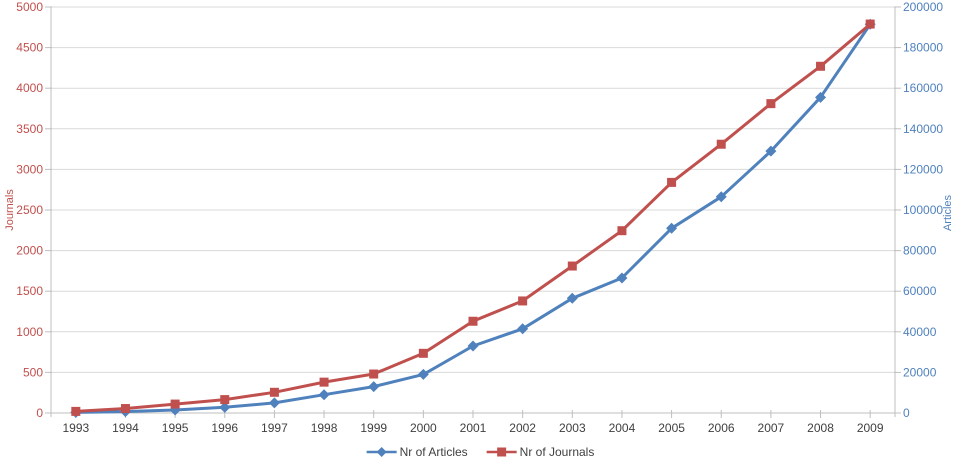 The height and width of the screenshot is (466, 960). What do you see at coordinates (433, 452) in the screenshot?
I see `legend-label-articles: Nr of Articles` at bounding box center [433, 452].